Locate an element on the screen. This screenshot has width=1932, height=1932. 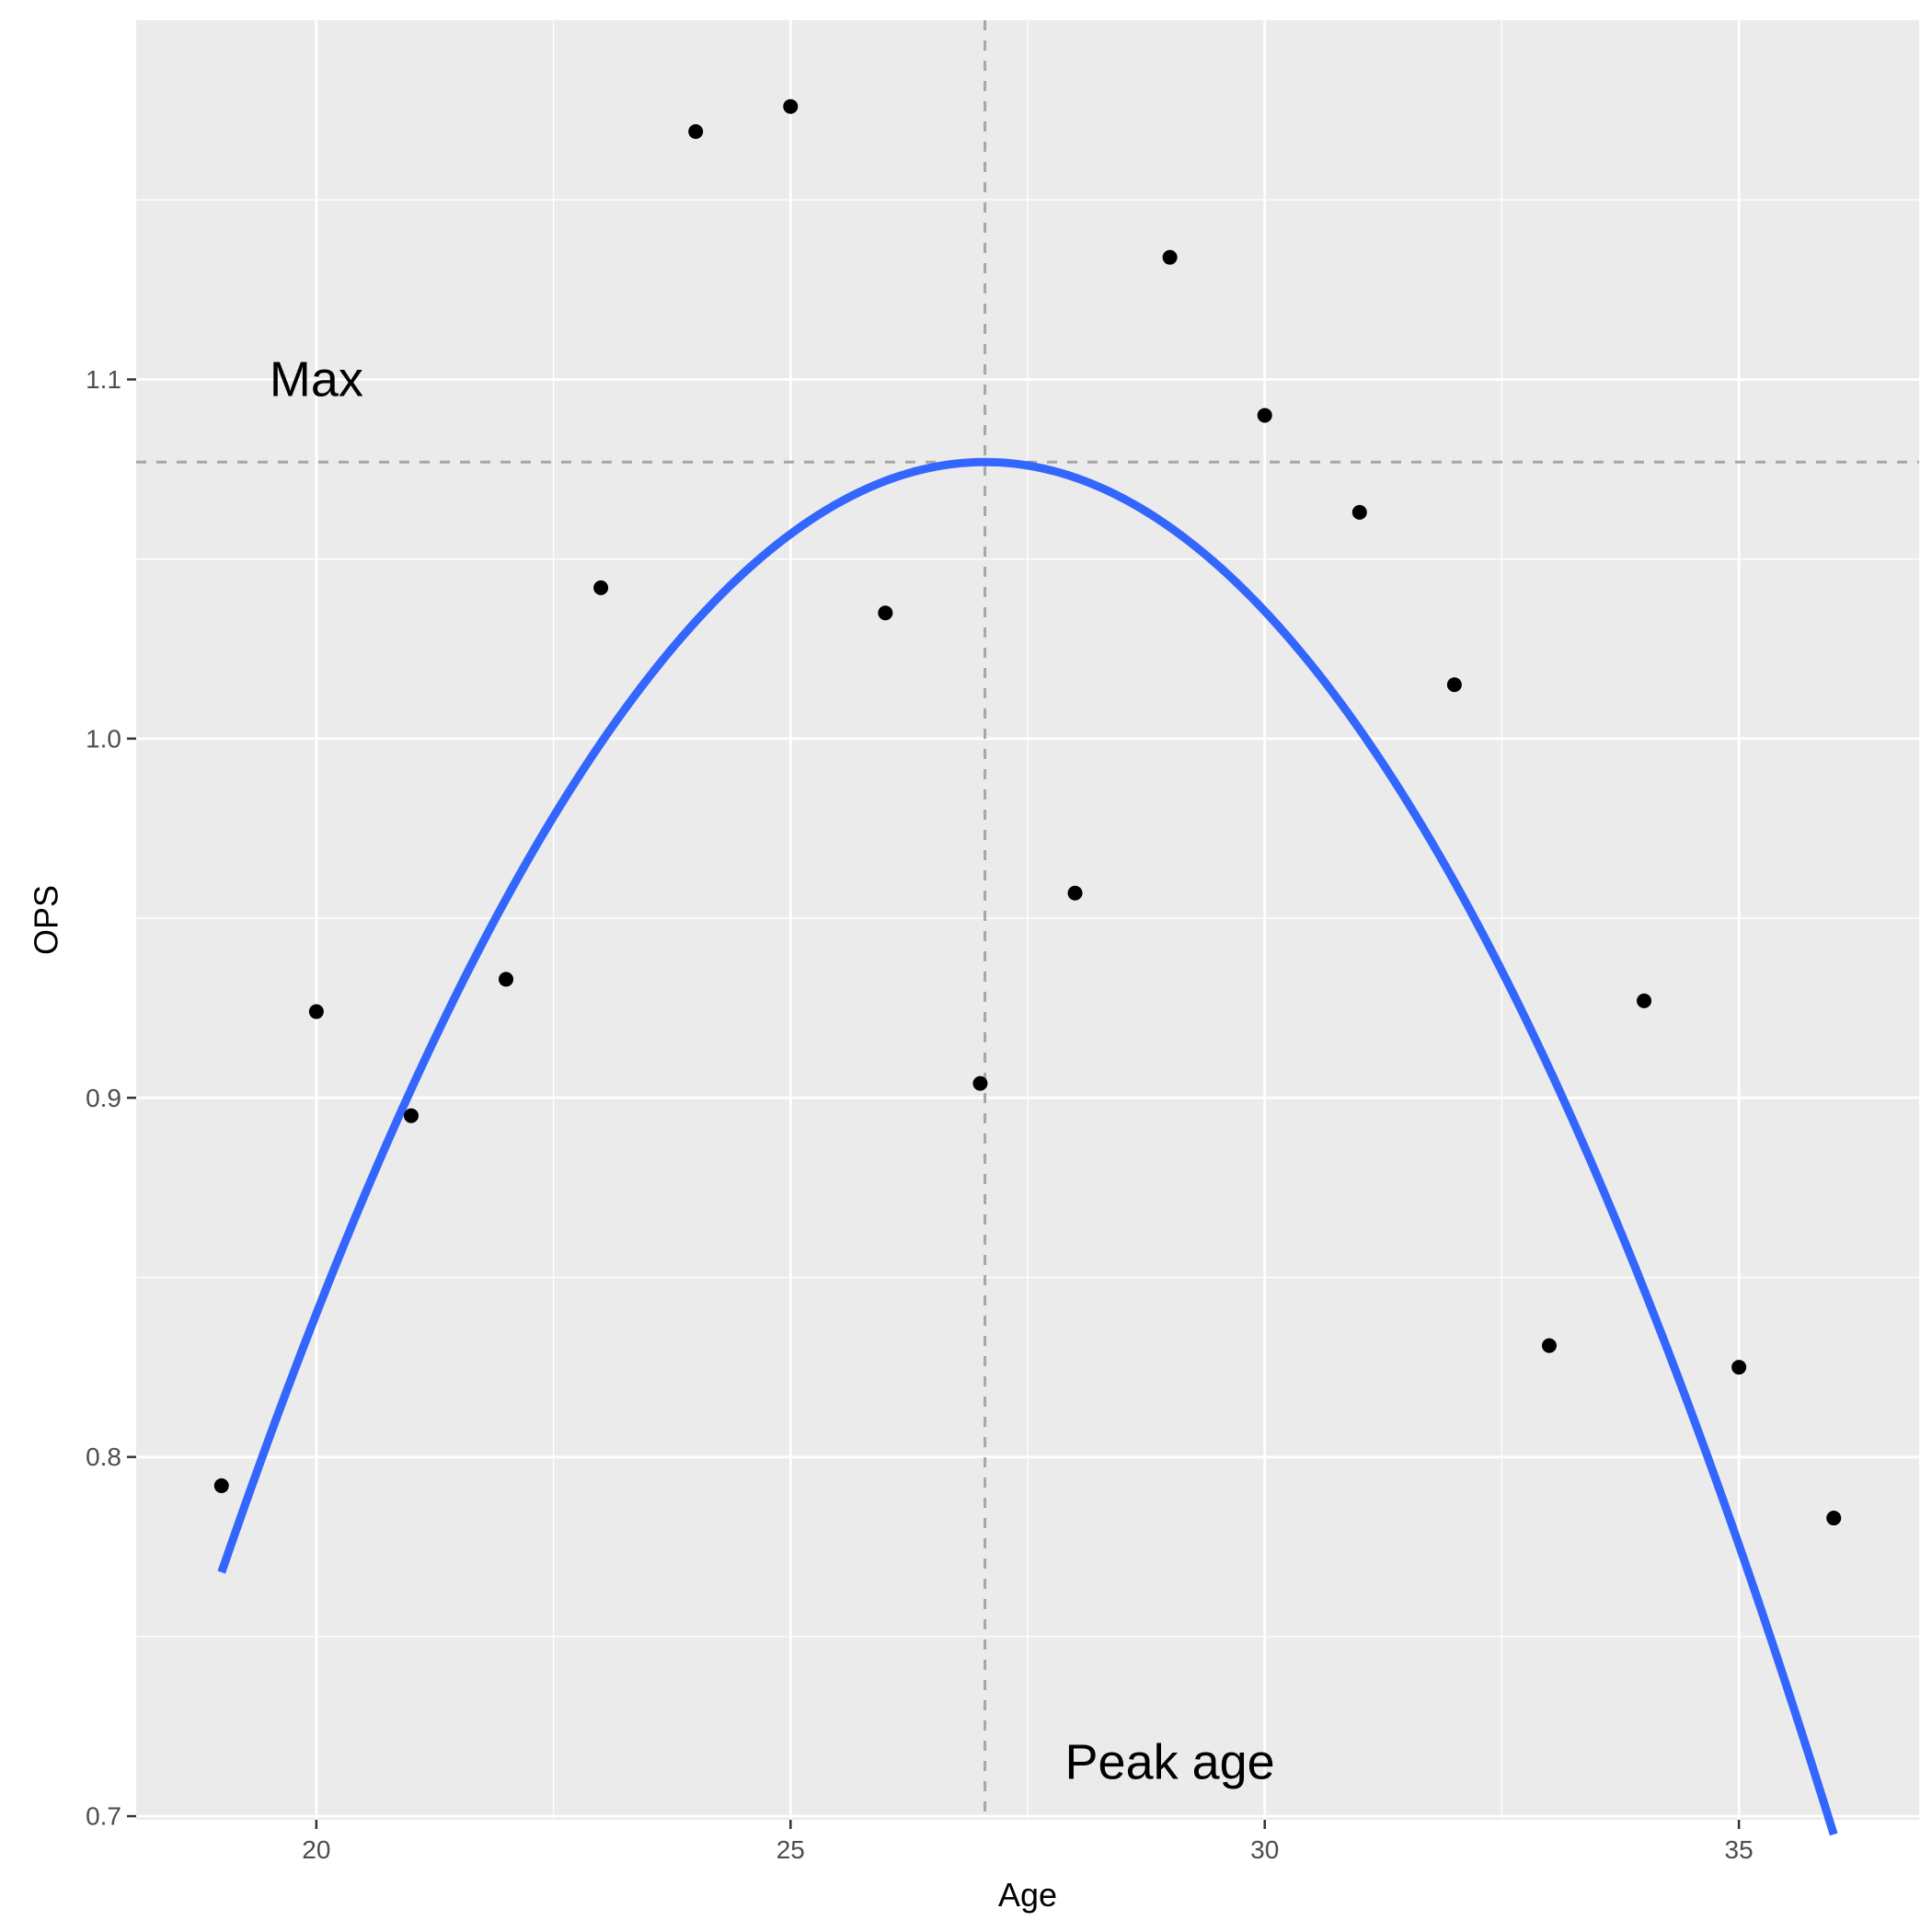
x-axis: 20 25 30 35 is located at coordinates (1028, 1842).